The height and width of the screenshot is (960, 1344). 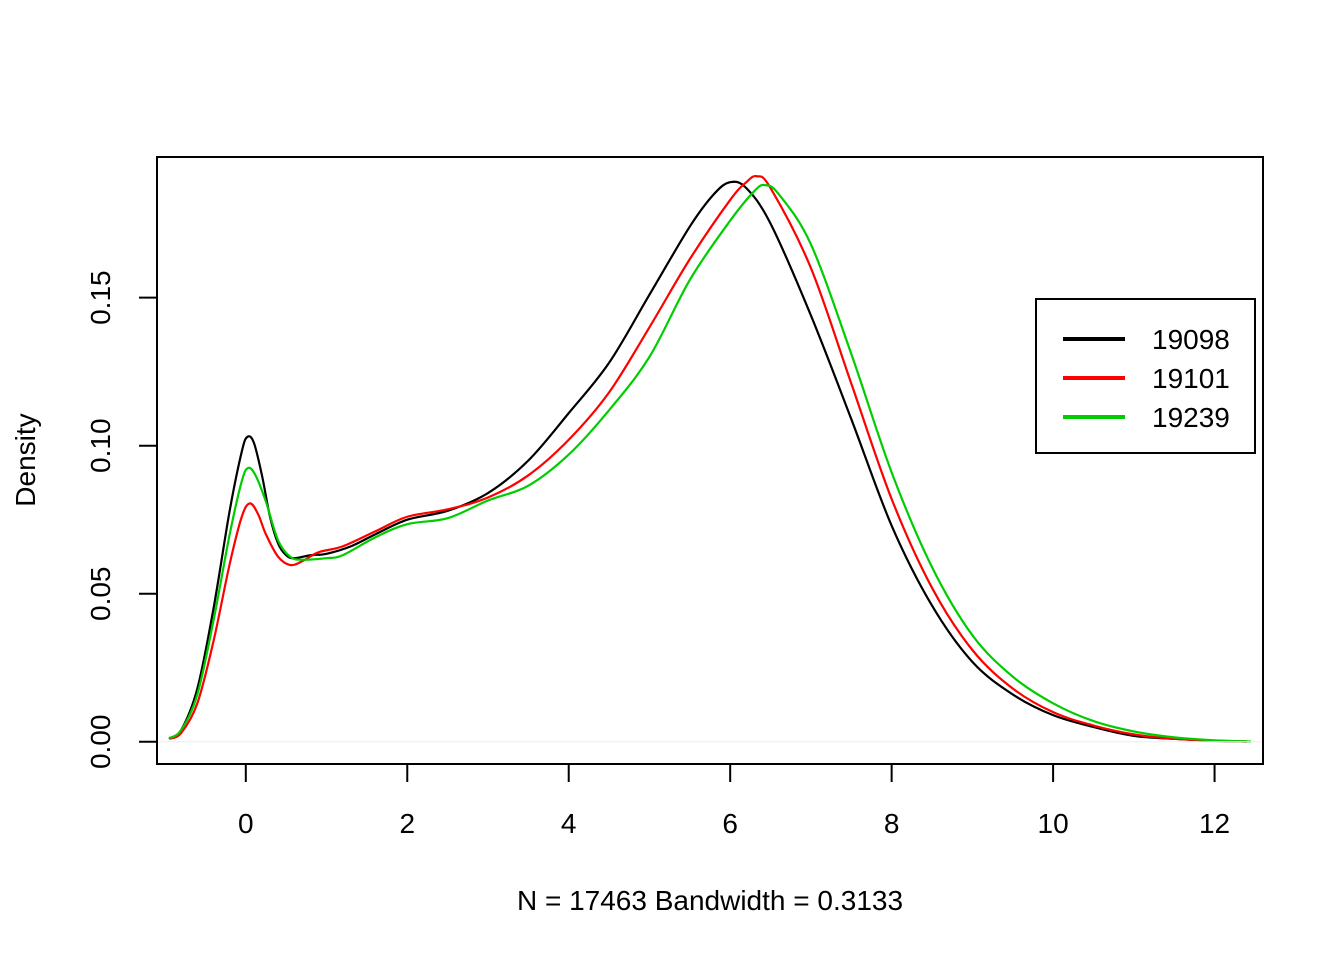 I want to click on x-axis-title: N = 17463 Bandwidth = 0.3133, so click(x=710, y=900).